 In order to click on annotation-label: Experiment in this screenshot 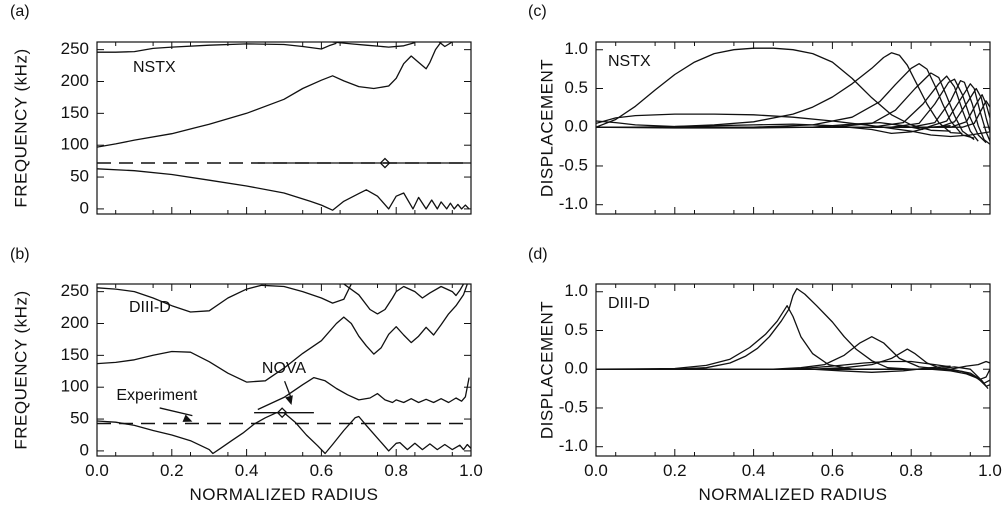, I will do `click(156, 395)`.